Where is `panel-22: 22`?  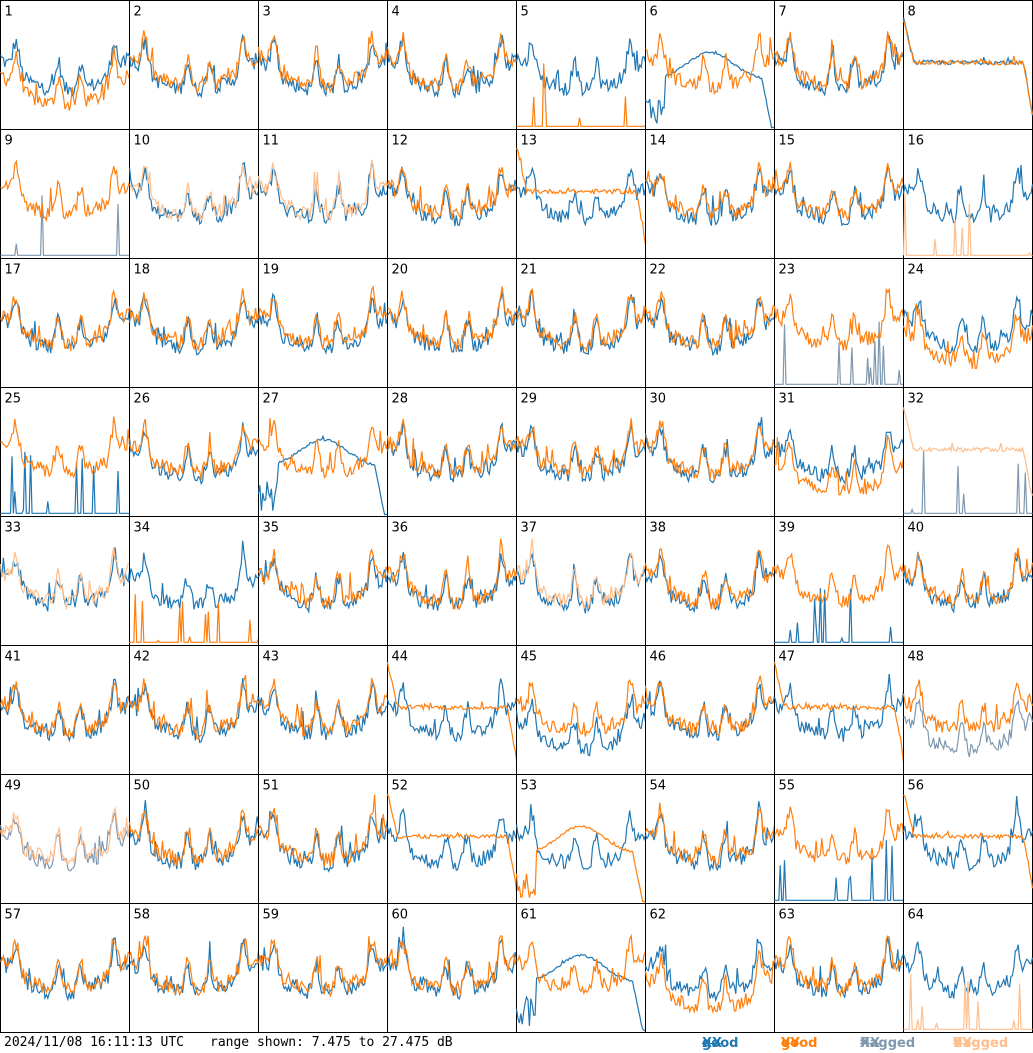 panel-22: 22 is located at coordinates (710, 323).